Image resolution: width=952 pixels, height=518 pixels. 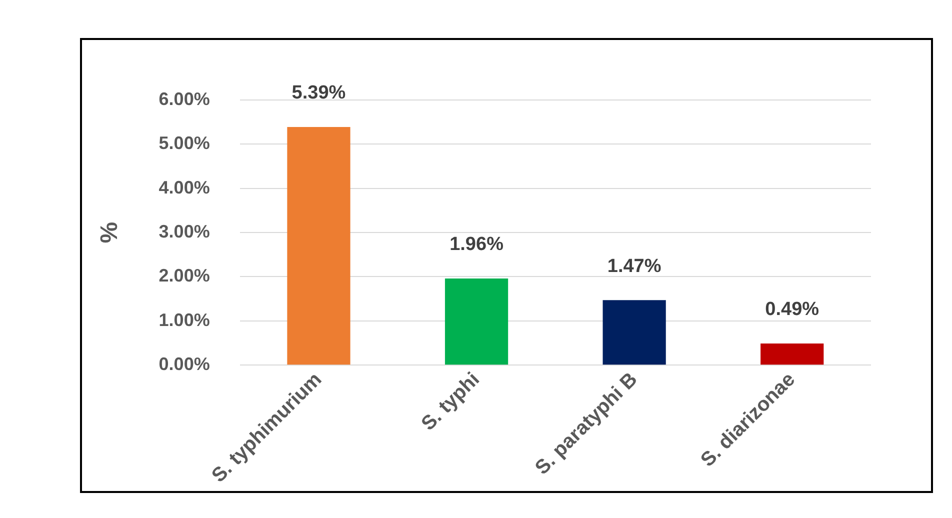 I want to click on y-tick-label: 0.00%, so click(x=184, y=364).